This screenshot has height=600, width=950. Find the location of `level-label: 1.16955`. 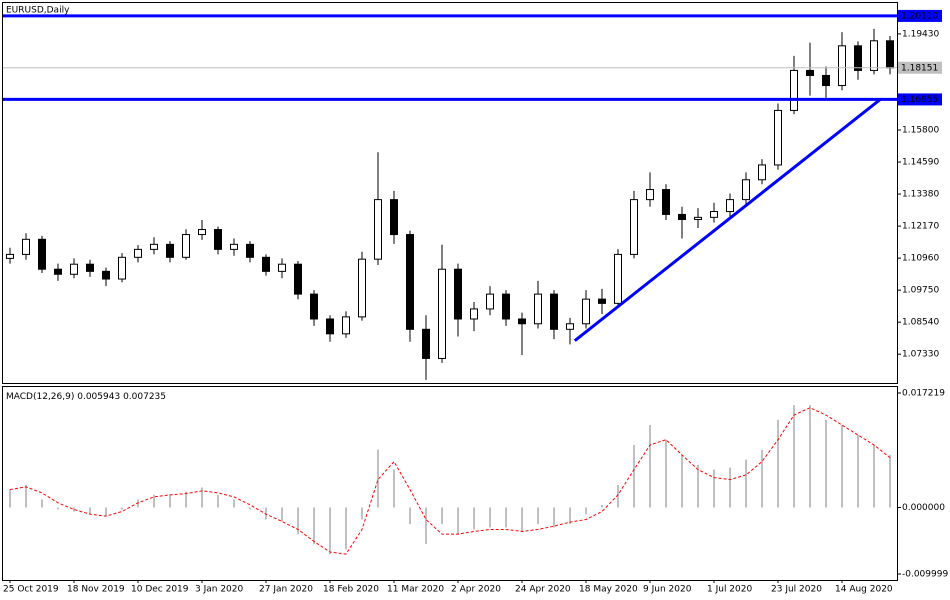

level-label: 1.16955 is located at coordinates (919, 100).